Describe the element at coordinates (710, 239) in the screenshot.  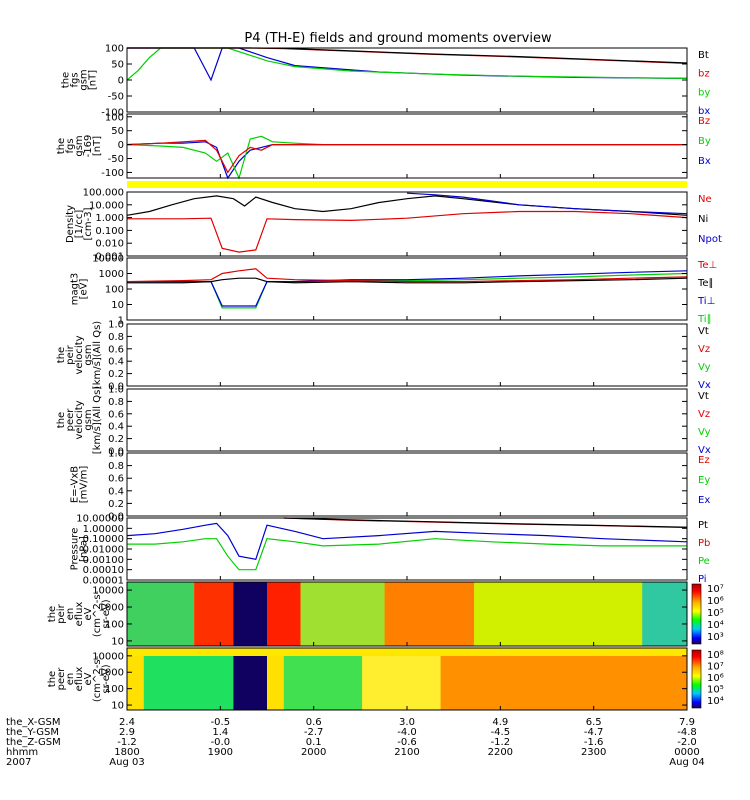
I see `legend-entry: Npot` at that location.